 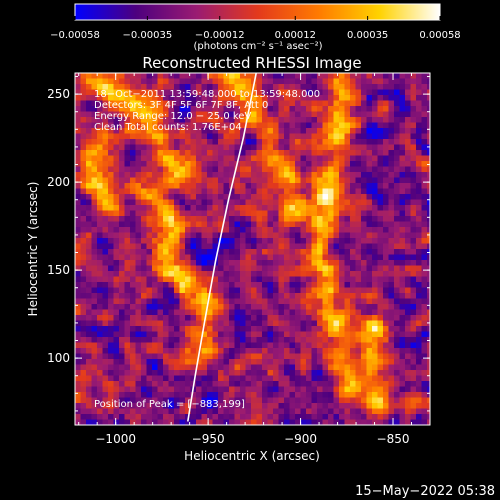 What do you see at coordinates (181, 105) in the screenshot?
I see `annotation-line: Detectors: 3F 4F 5F 6F 7F 8F, Att 0` at bounding box center [181, 105].